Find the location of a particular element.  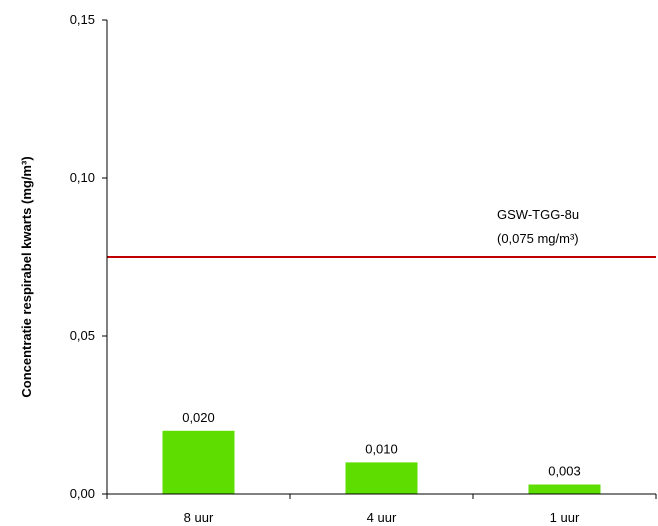

y-axis-label: Concentratie respirabel kwarts (mg/m³) is located at coordinates (26, 276).